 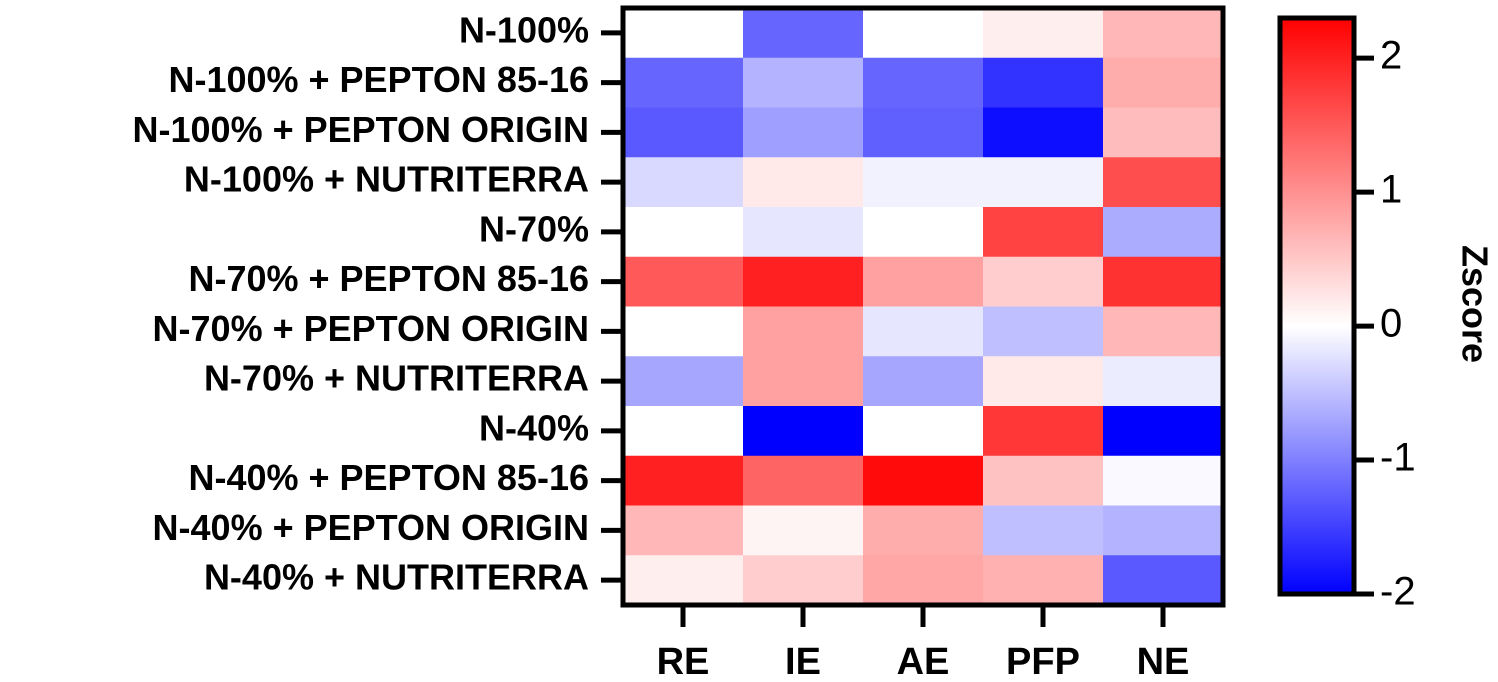 What do you see at coordinates (683, 661) in the screenshot?
I see `x-tick-label: RE` at bounding box center [683, 661].